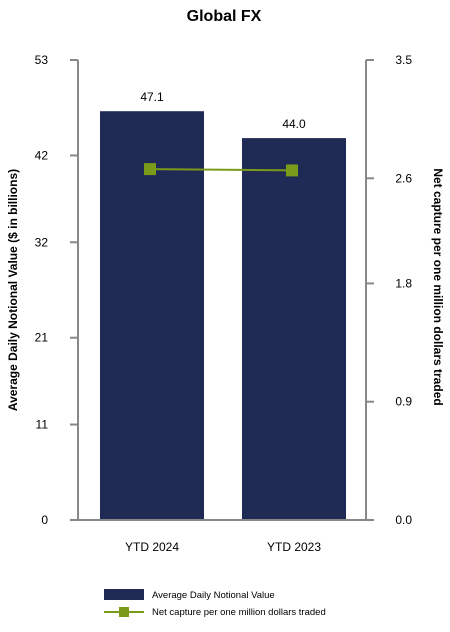  What do you see at coordinates (223, 110) in the screenshot?
I see `bar-labels-layer: 47.1 44.0` at bounding box center [223, 110].